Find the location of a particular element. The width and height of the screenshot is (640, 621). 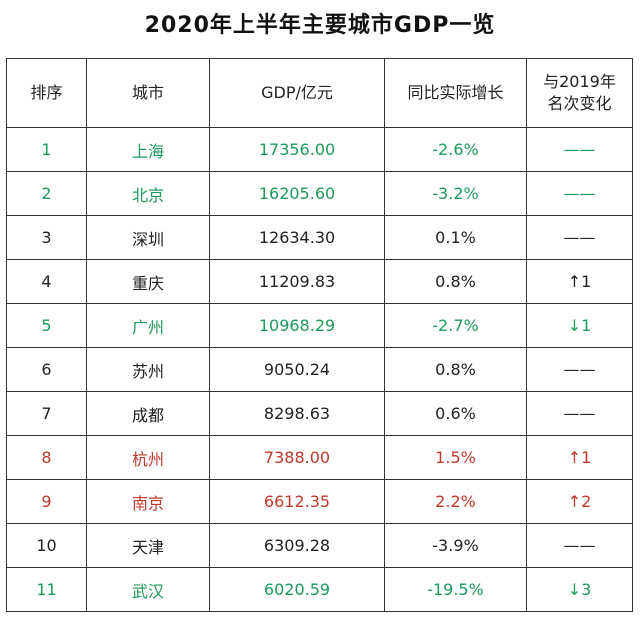

table-cell: -19.5% is located at coordinates (455, 589).